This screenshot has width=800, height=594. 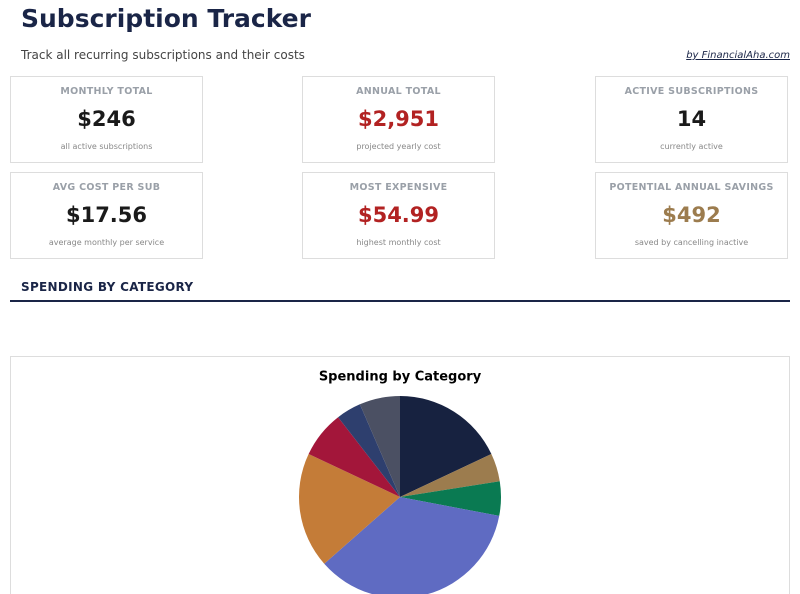 I want to click on card-value: $246, so click(x=106, y=119).